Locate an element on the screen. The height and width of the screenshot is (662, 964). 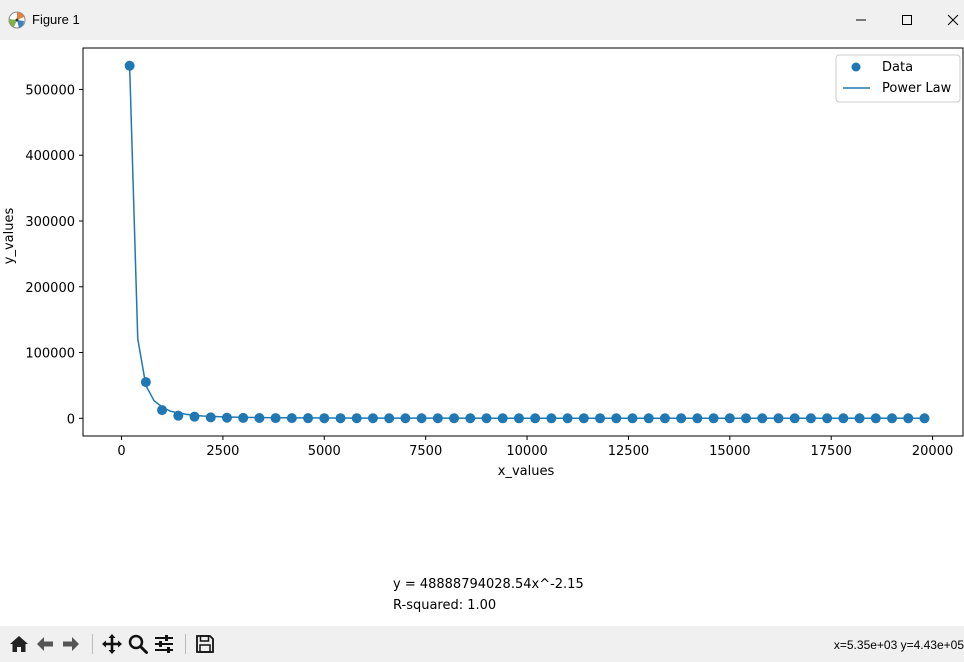
configure-subplots-icon is located at coordinates (164, 644).